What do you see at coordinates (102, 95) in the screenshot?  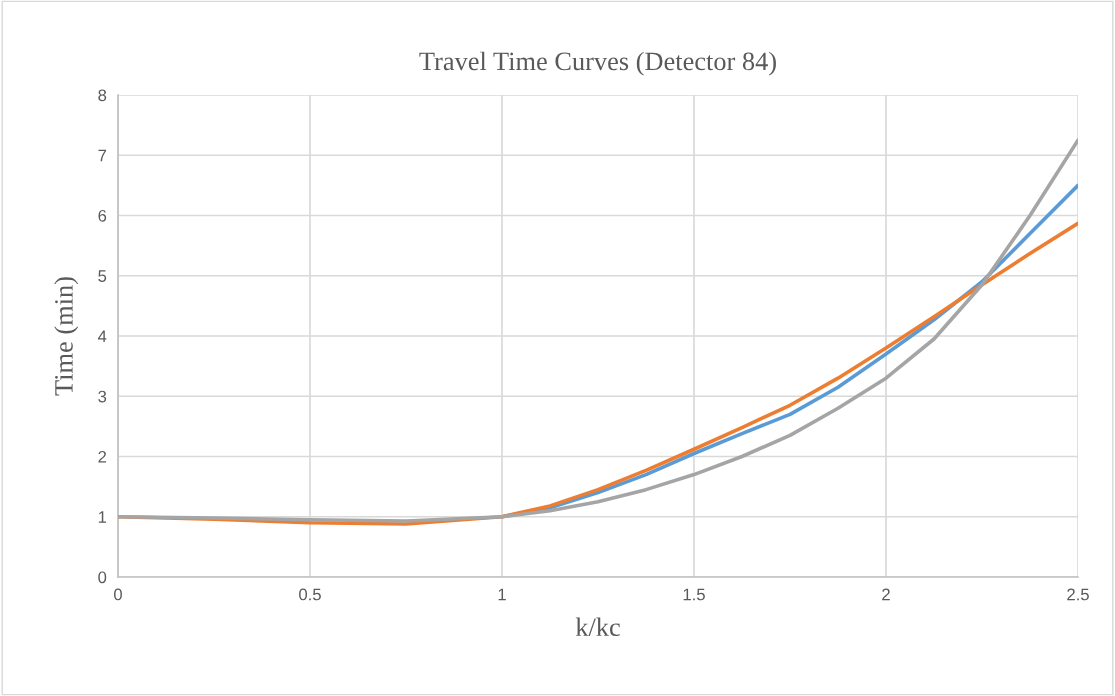 I see `y-tick-label: 8` at bounding box center [102, 95].